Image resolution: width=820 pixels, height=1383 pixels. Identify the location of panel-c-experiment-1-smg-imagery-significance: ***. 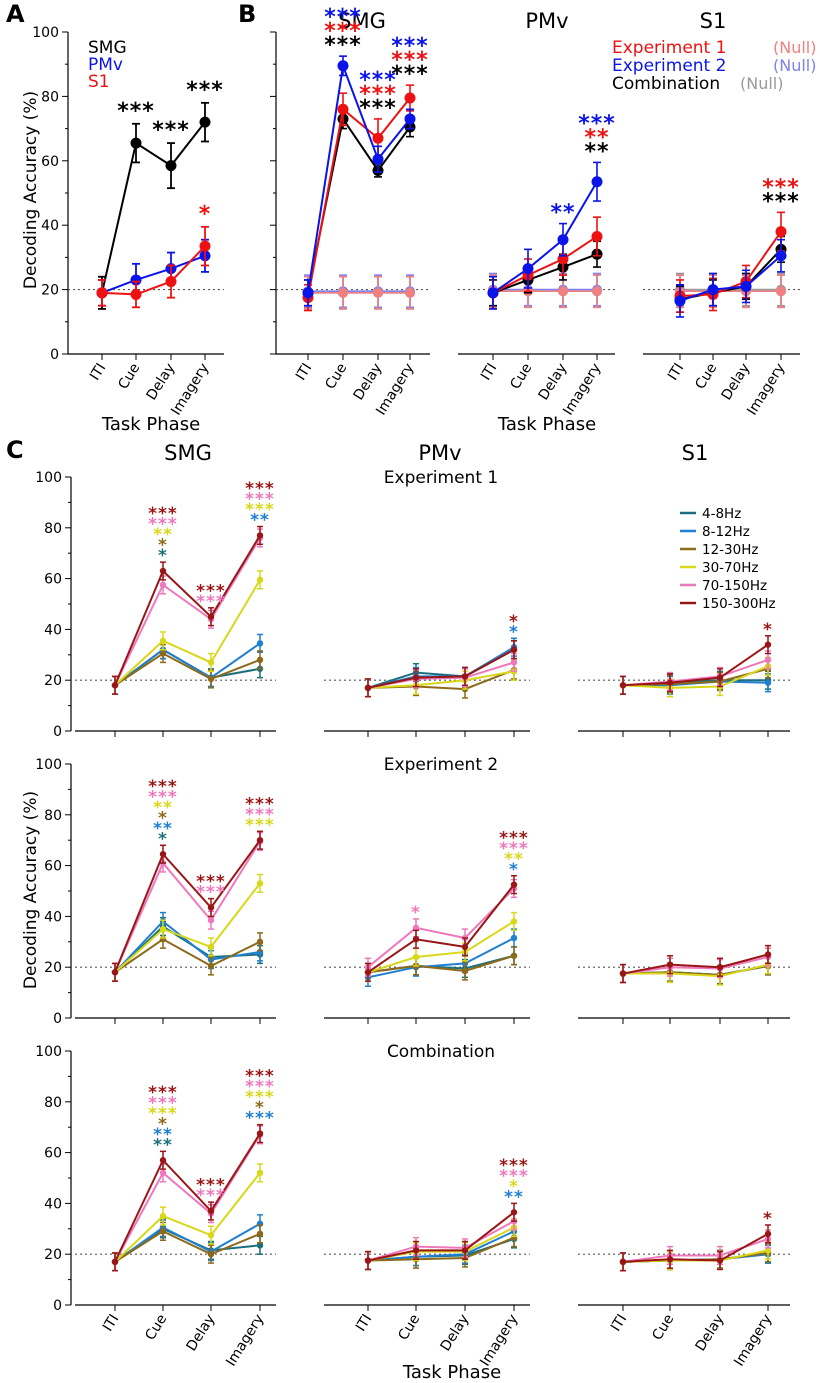
(260, 510).